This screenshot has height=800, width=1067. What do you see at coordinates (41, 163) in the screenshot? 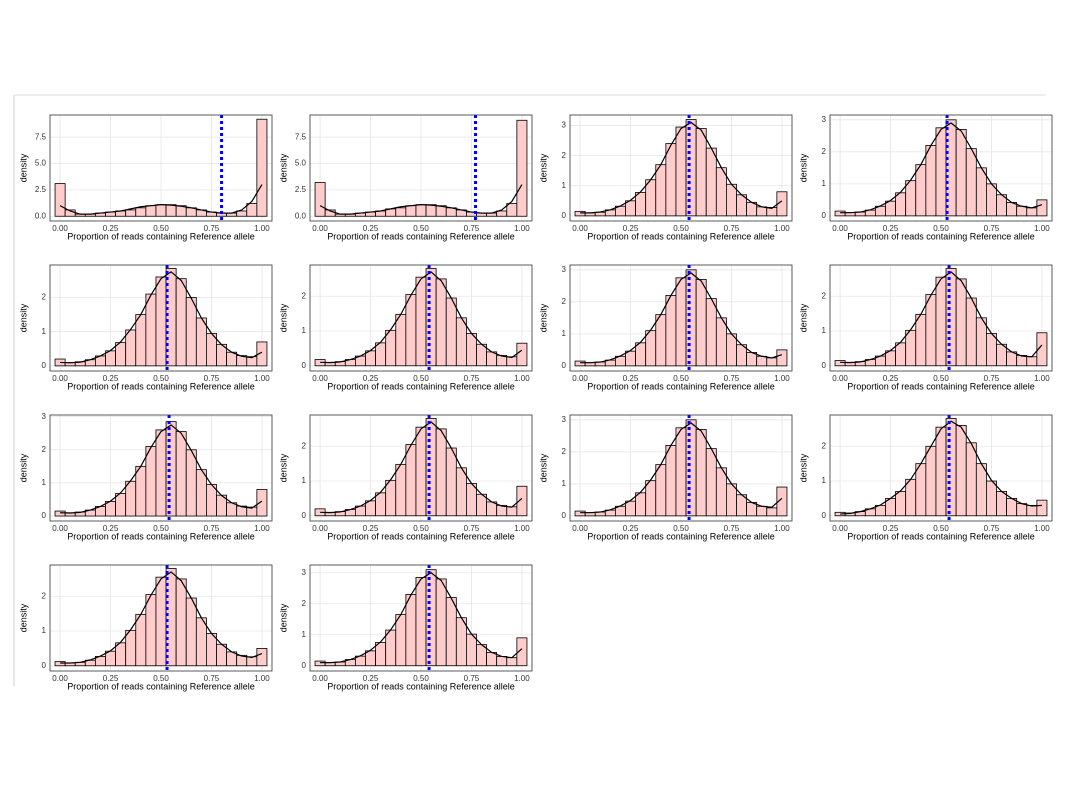
I see `y-tick-label: 5.0` at bounding box center [41, 163].